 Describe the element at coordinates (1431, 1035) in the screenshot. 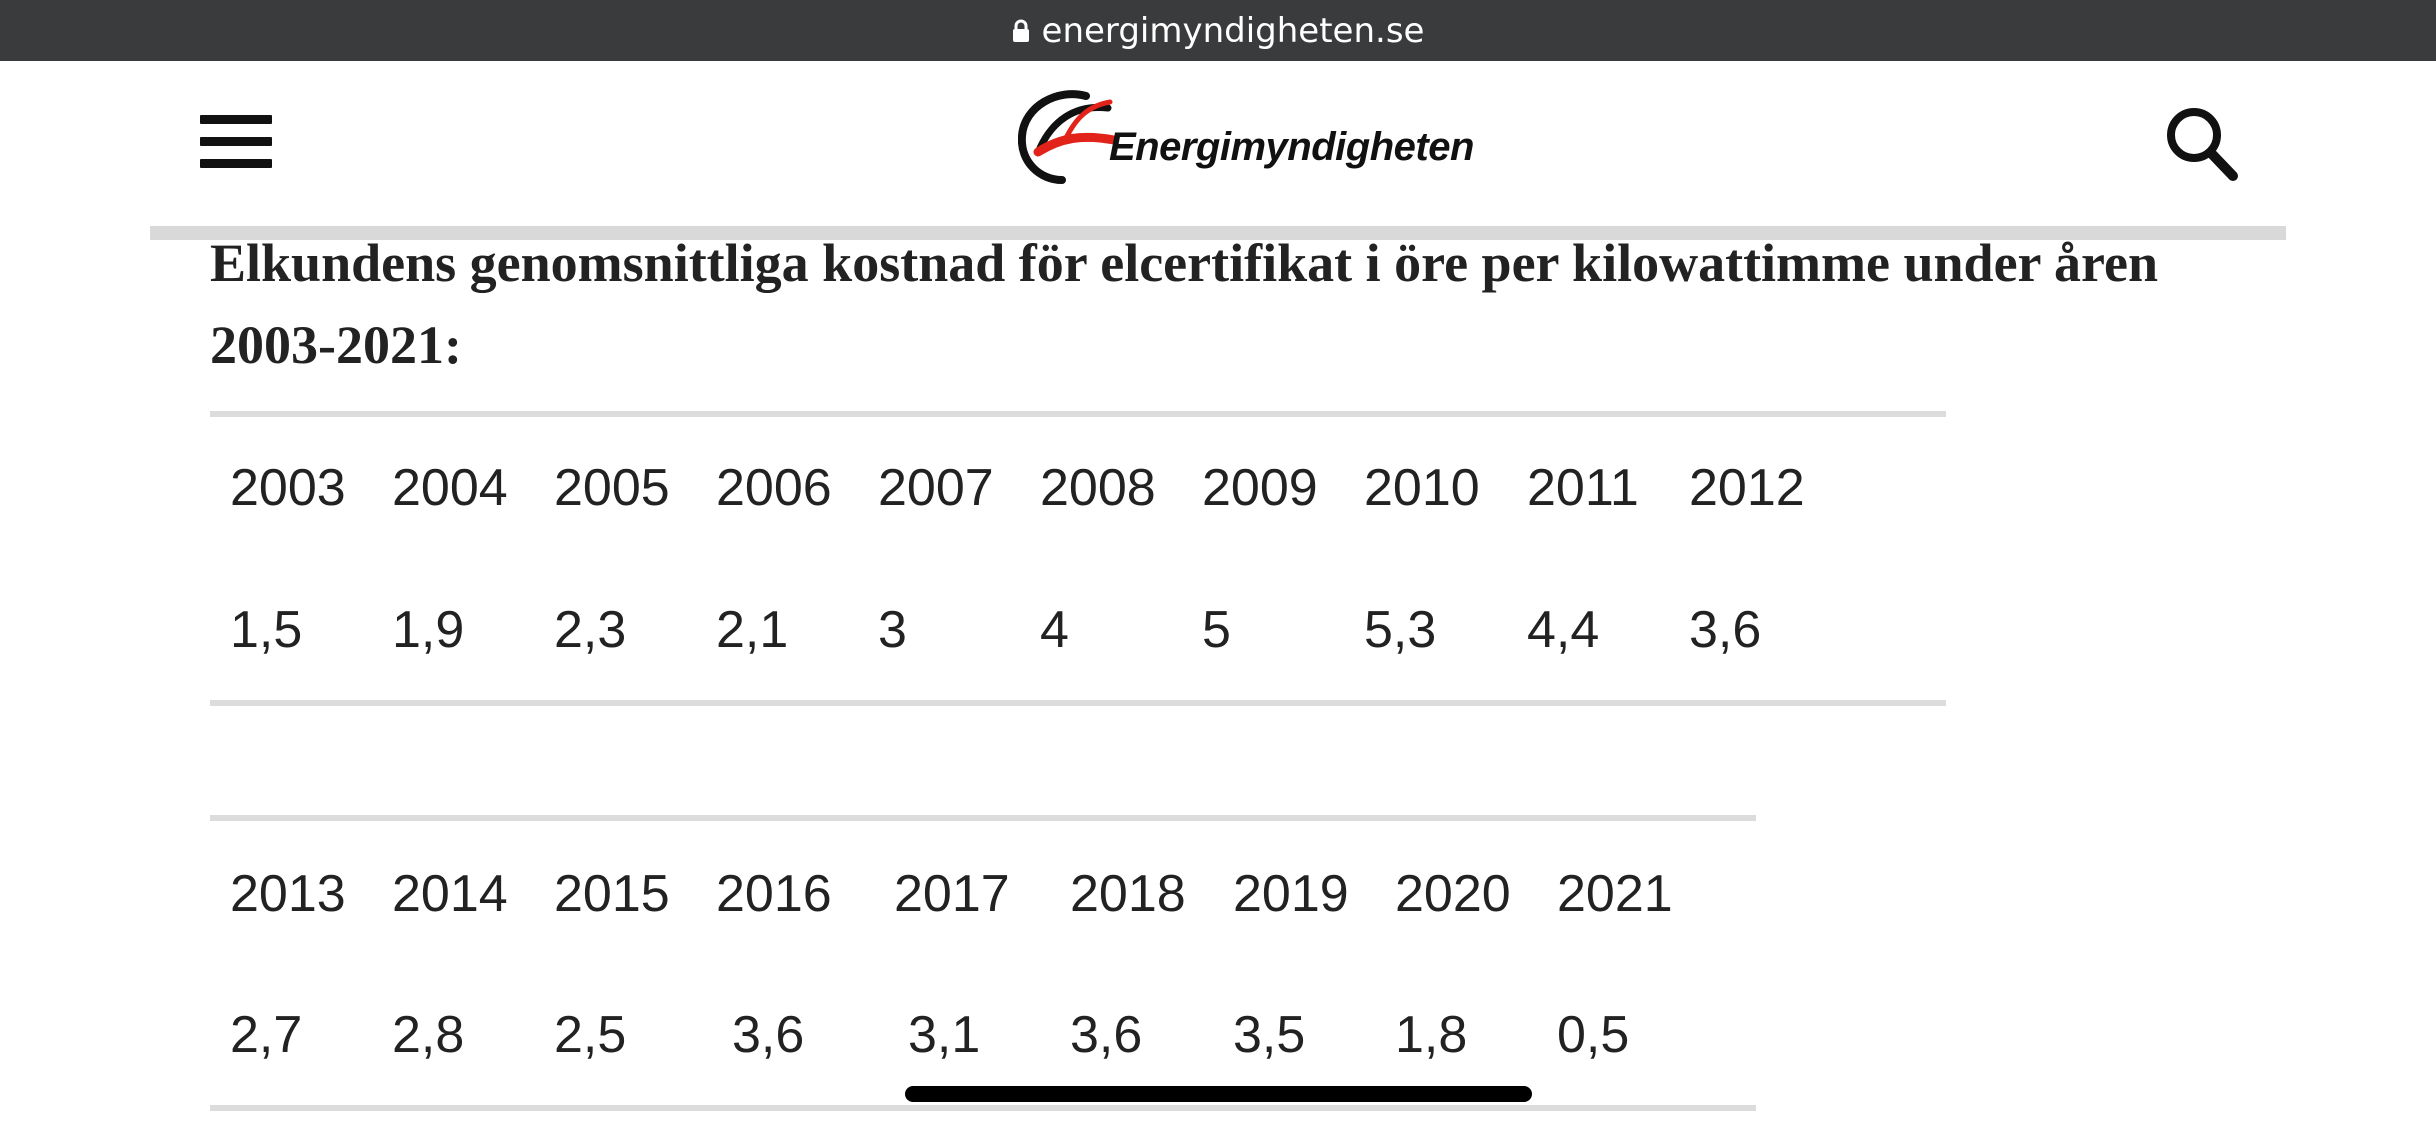

I see `value-cell: 1,8` at that location.